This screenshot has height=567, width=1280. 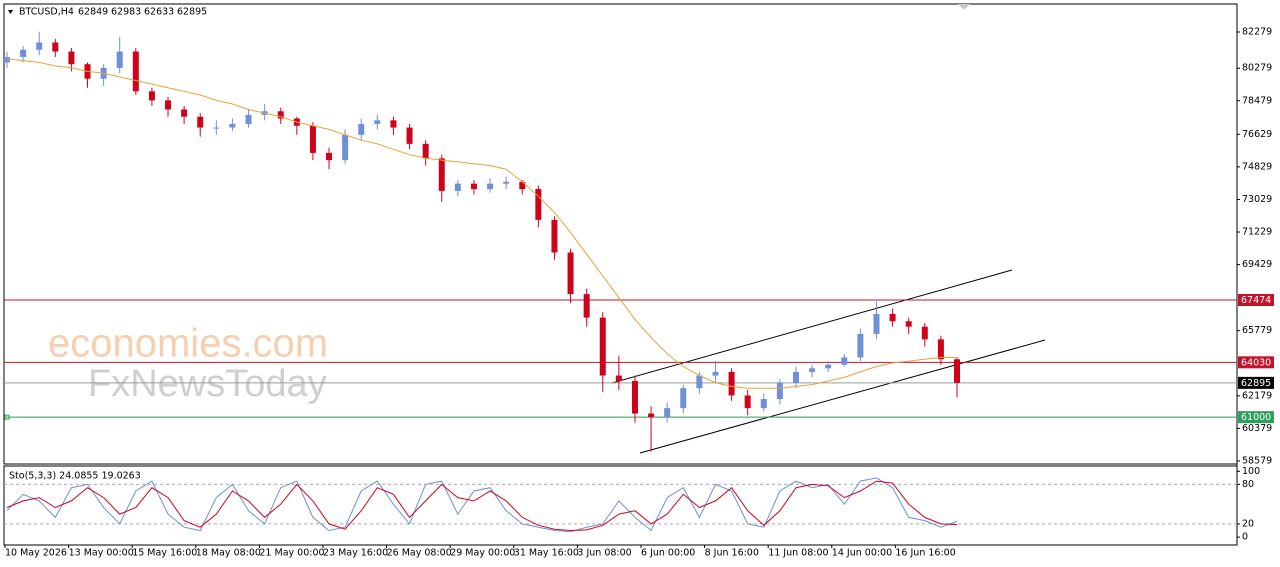 What do you see at coordinates (101, 553) in the screenshot?
I see `x-tick-label: 13 May 00:00` at bounding box center [101, 553].